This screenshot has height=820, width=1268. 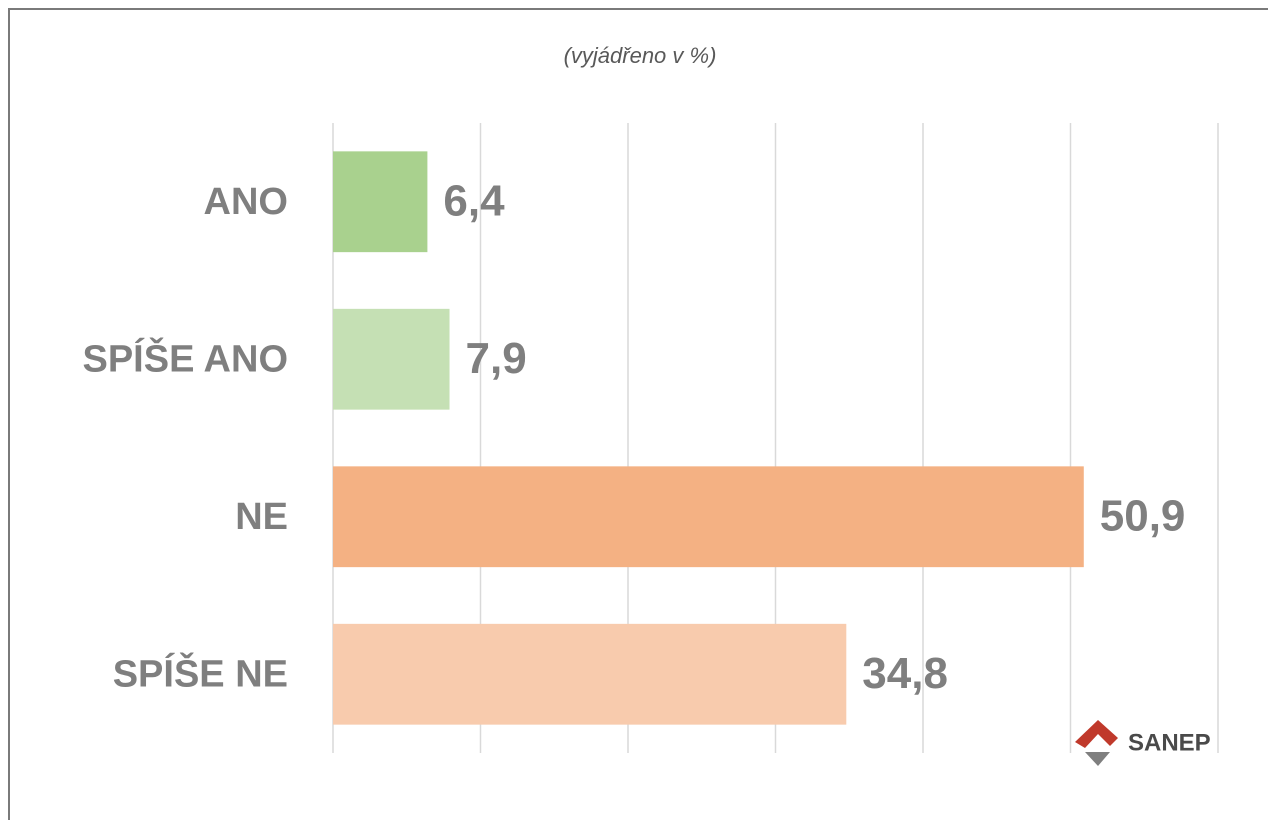 What do you see at coordinates (1143, 515) in the screenshot?
I see `value-label: 50,9` at bounding box center [1143, 515].